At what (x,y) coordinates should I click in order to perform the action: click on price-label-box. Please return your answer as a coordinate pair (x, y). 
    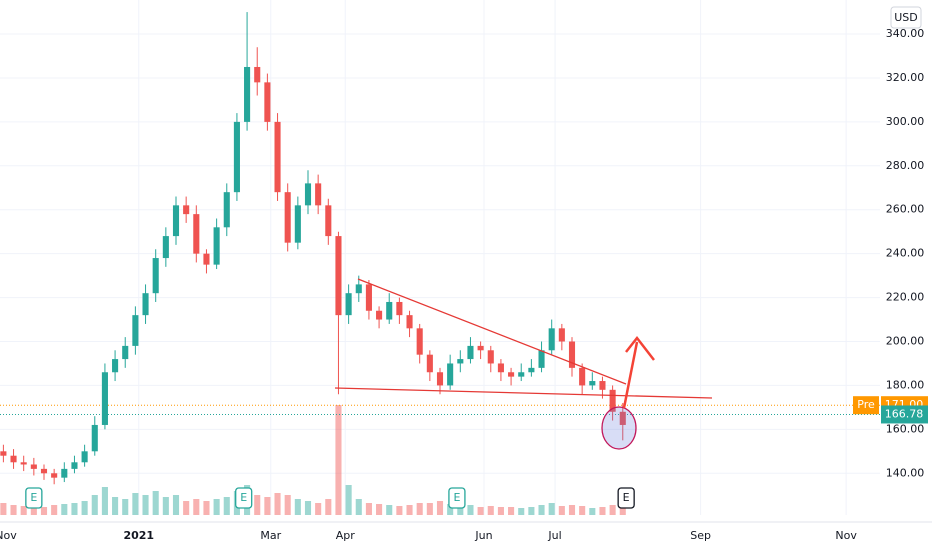
    Looking at the image, I should click on (904, 414).